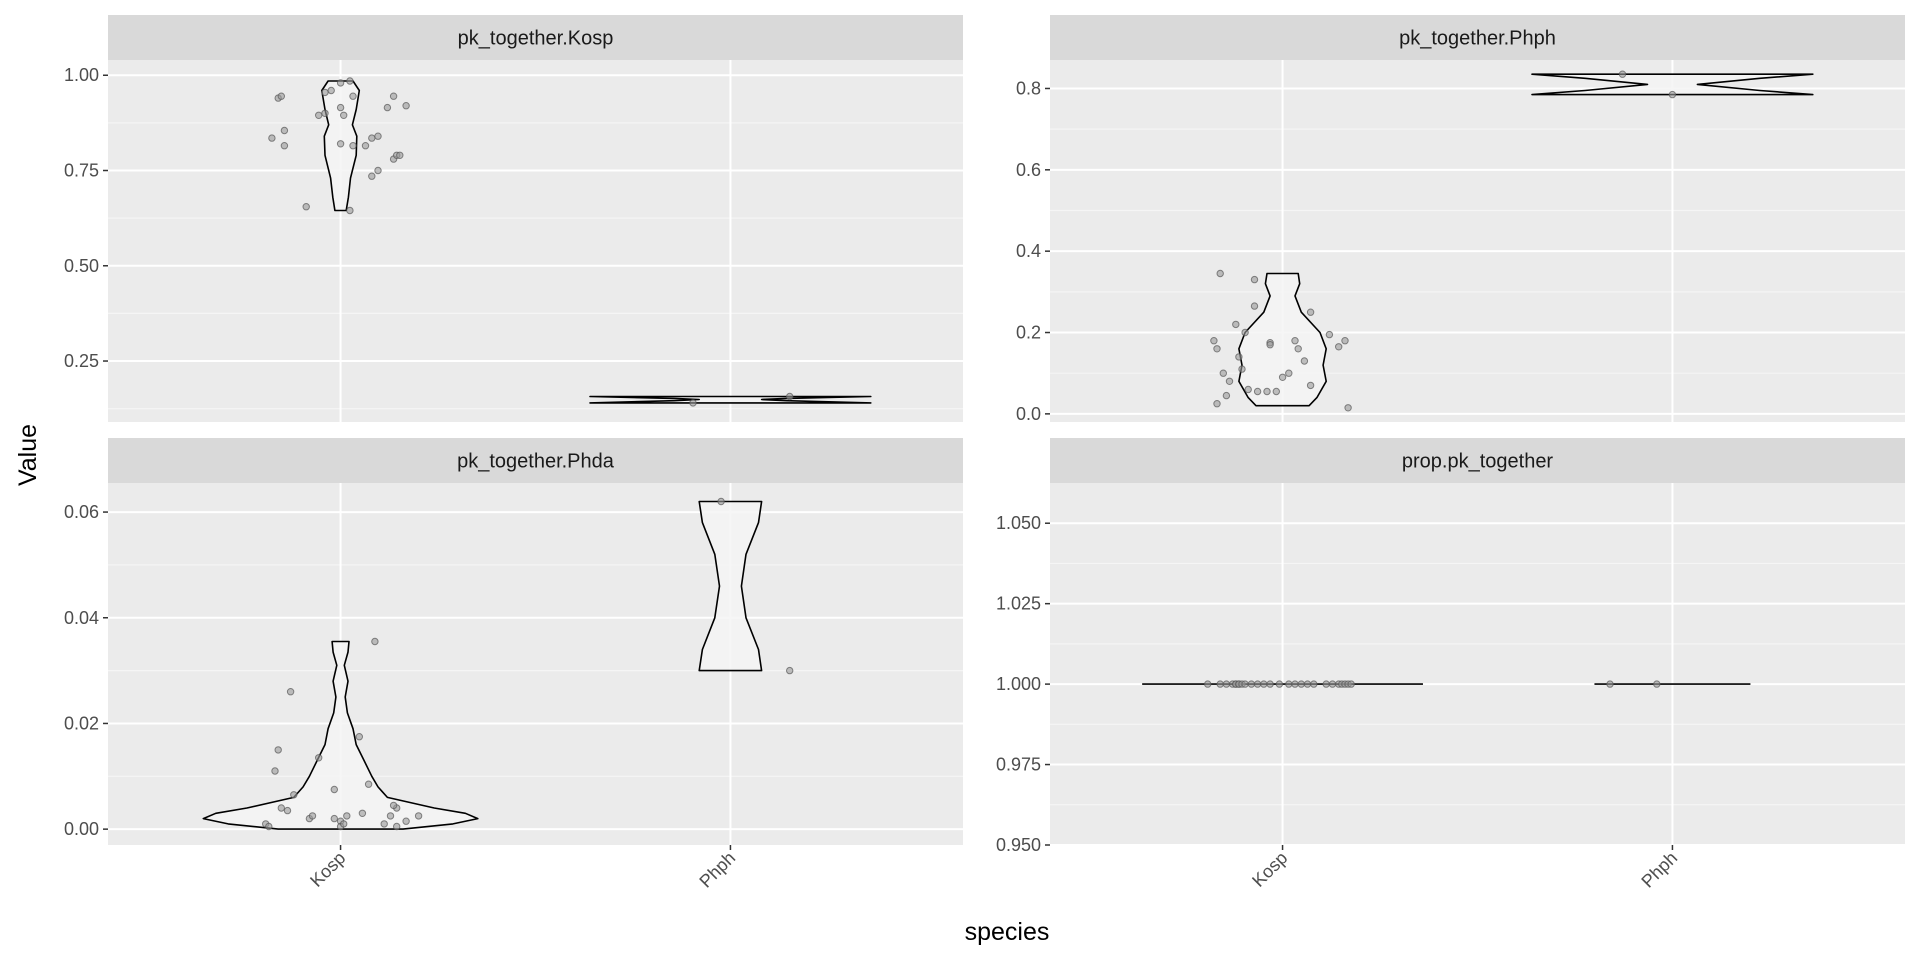 Image resolution: width=1920 pixels, height=960 pixels. Describe the element at coordinates (1007, 932) in the screenshot. I see `x-axis-title: species` at that location.